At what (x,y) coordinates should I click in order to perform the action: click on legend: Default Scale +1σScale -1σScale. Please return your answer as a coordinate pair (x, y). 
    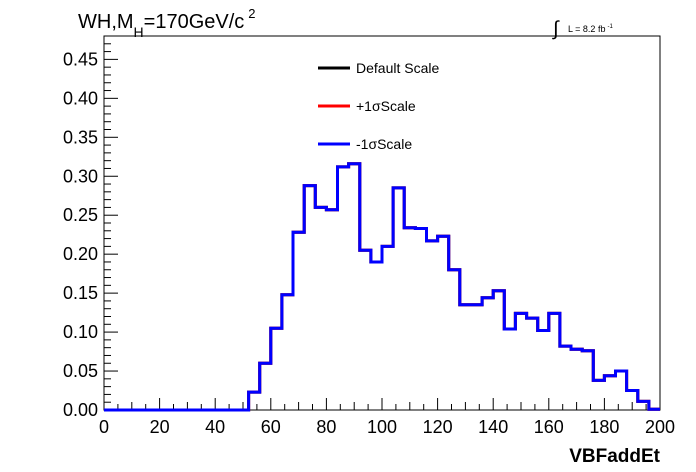
    Looking at the image, I should click on (378, 106).